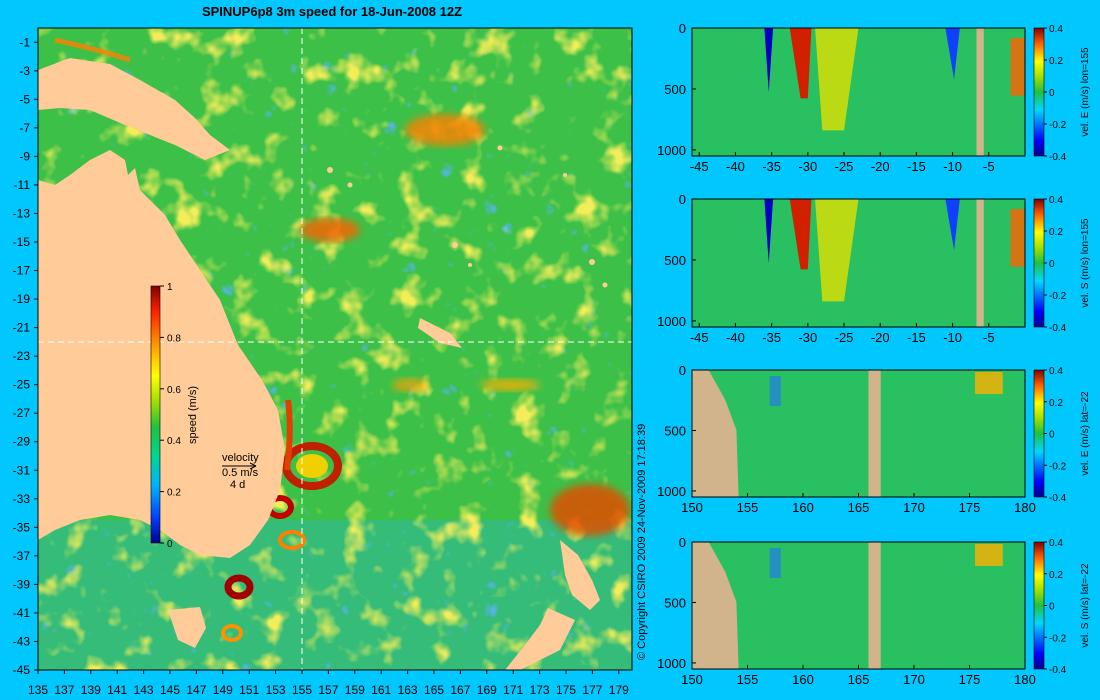 The height and width of the screenshot is (700, 1100). I want to click on section-x-tick-label: 150, so click(692, 507).